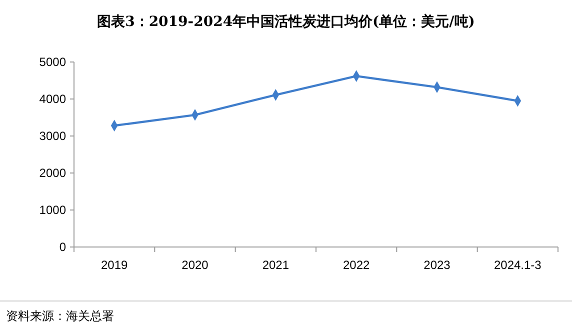 Image resolution: width=572 pixels, height=334 pixels. I want to click on y-tick-label: 3000, so click(52, 136).